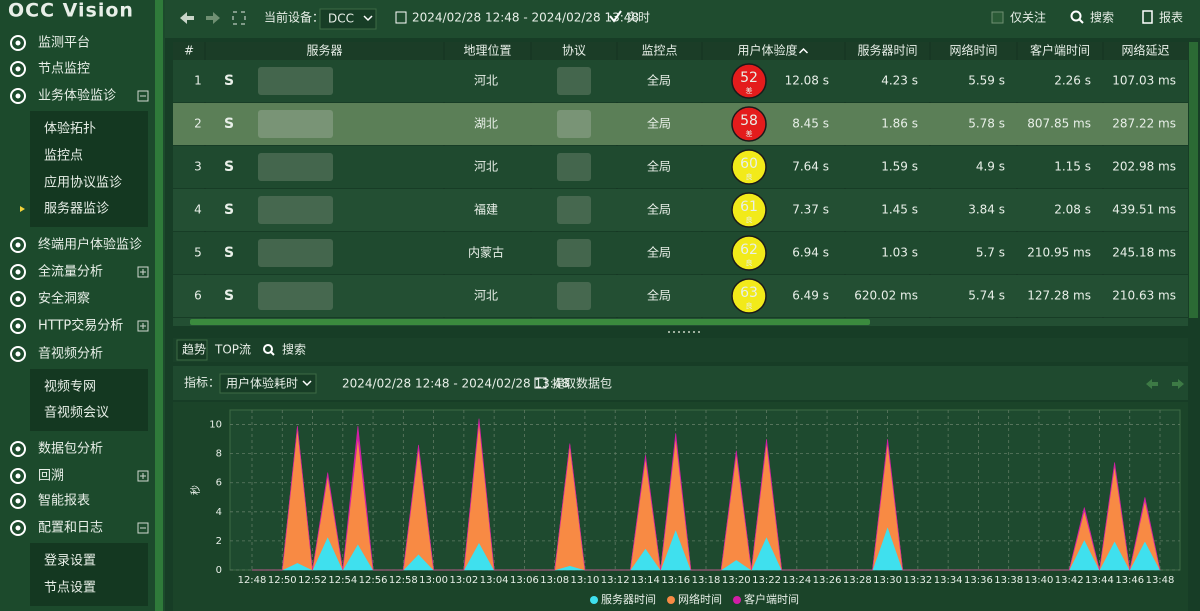 This screenshot has height=611, width=1200. Describe the element at coordinates (70, 272) in the screenshot. I see `menu-item: 全流量分析` at that location.